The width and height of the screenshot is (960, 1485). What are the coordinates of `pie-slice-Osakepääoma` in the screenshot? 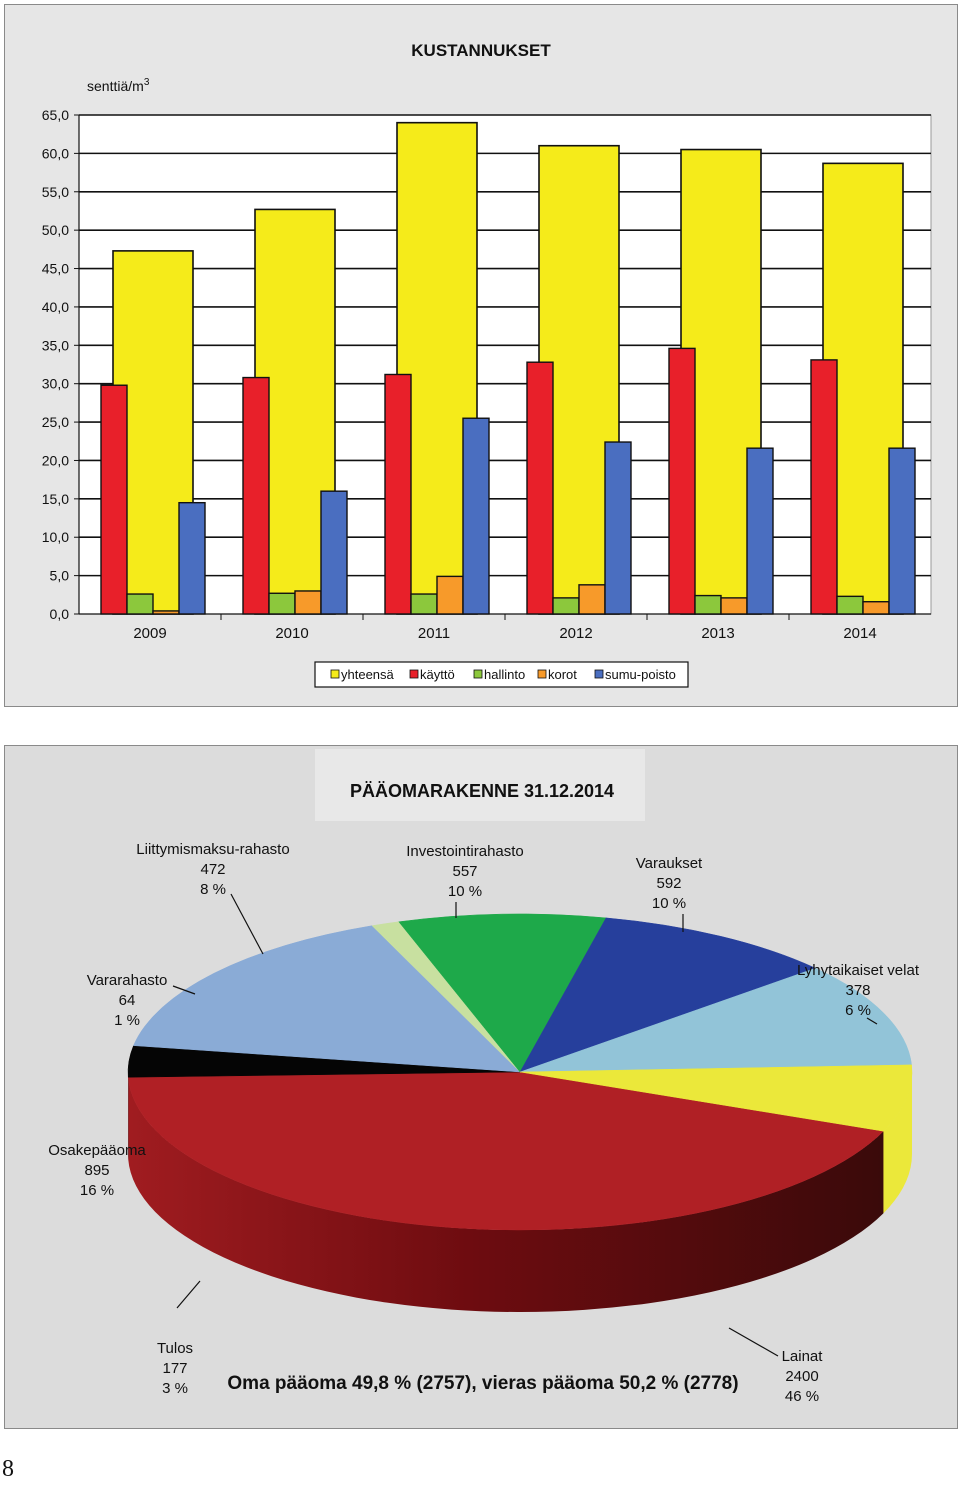 It's located at (327, 999).